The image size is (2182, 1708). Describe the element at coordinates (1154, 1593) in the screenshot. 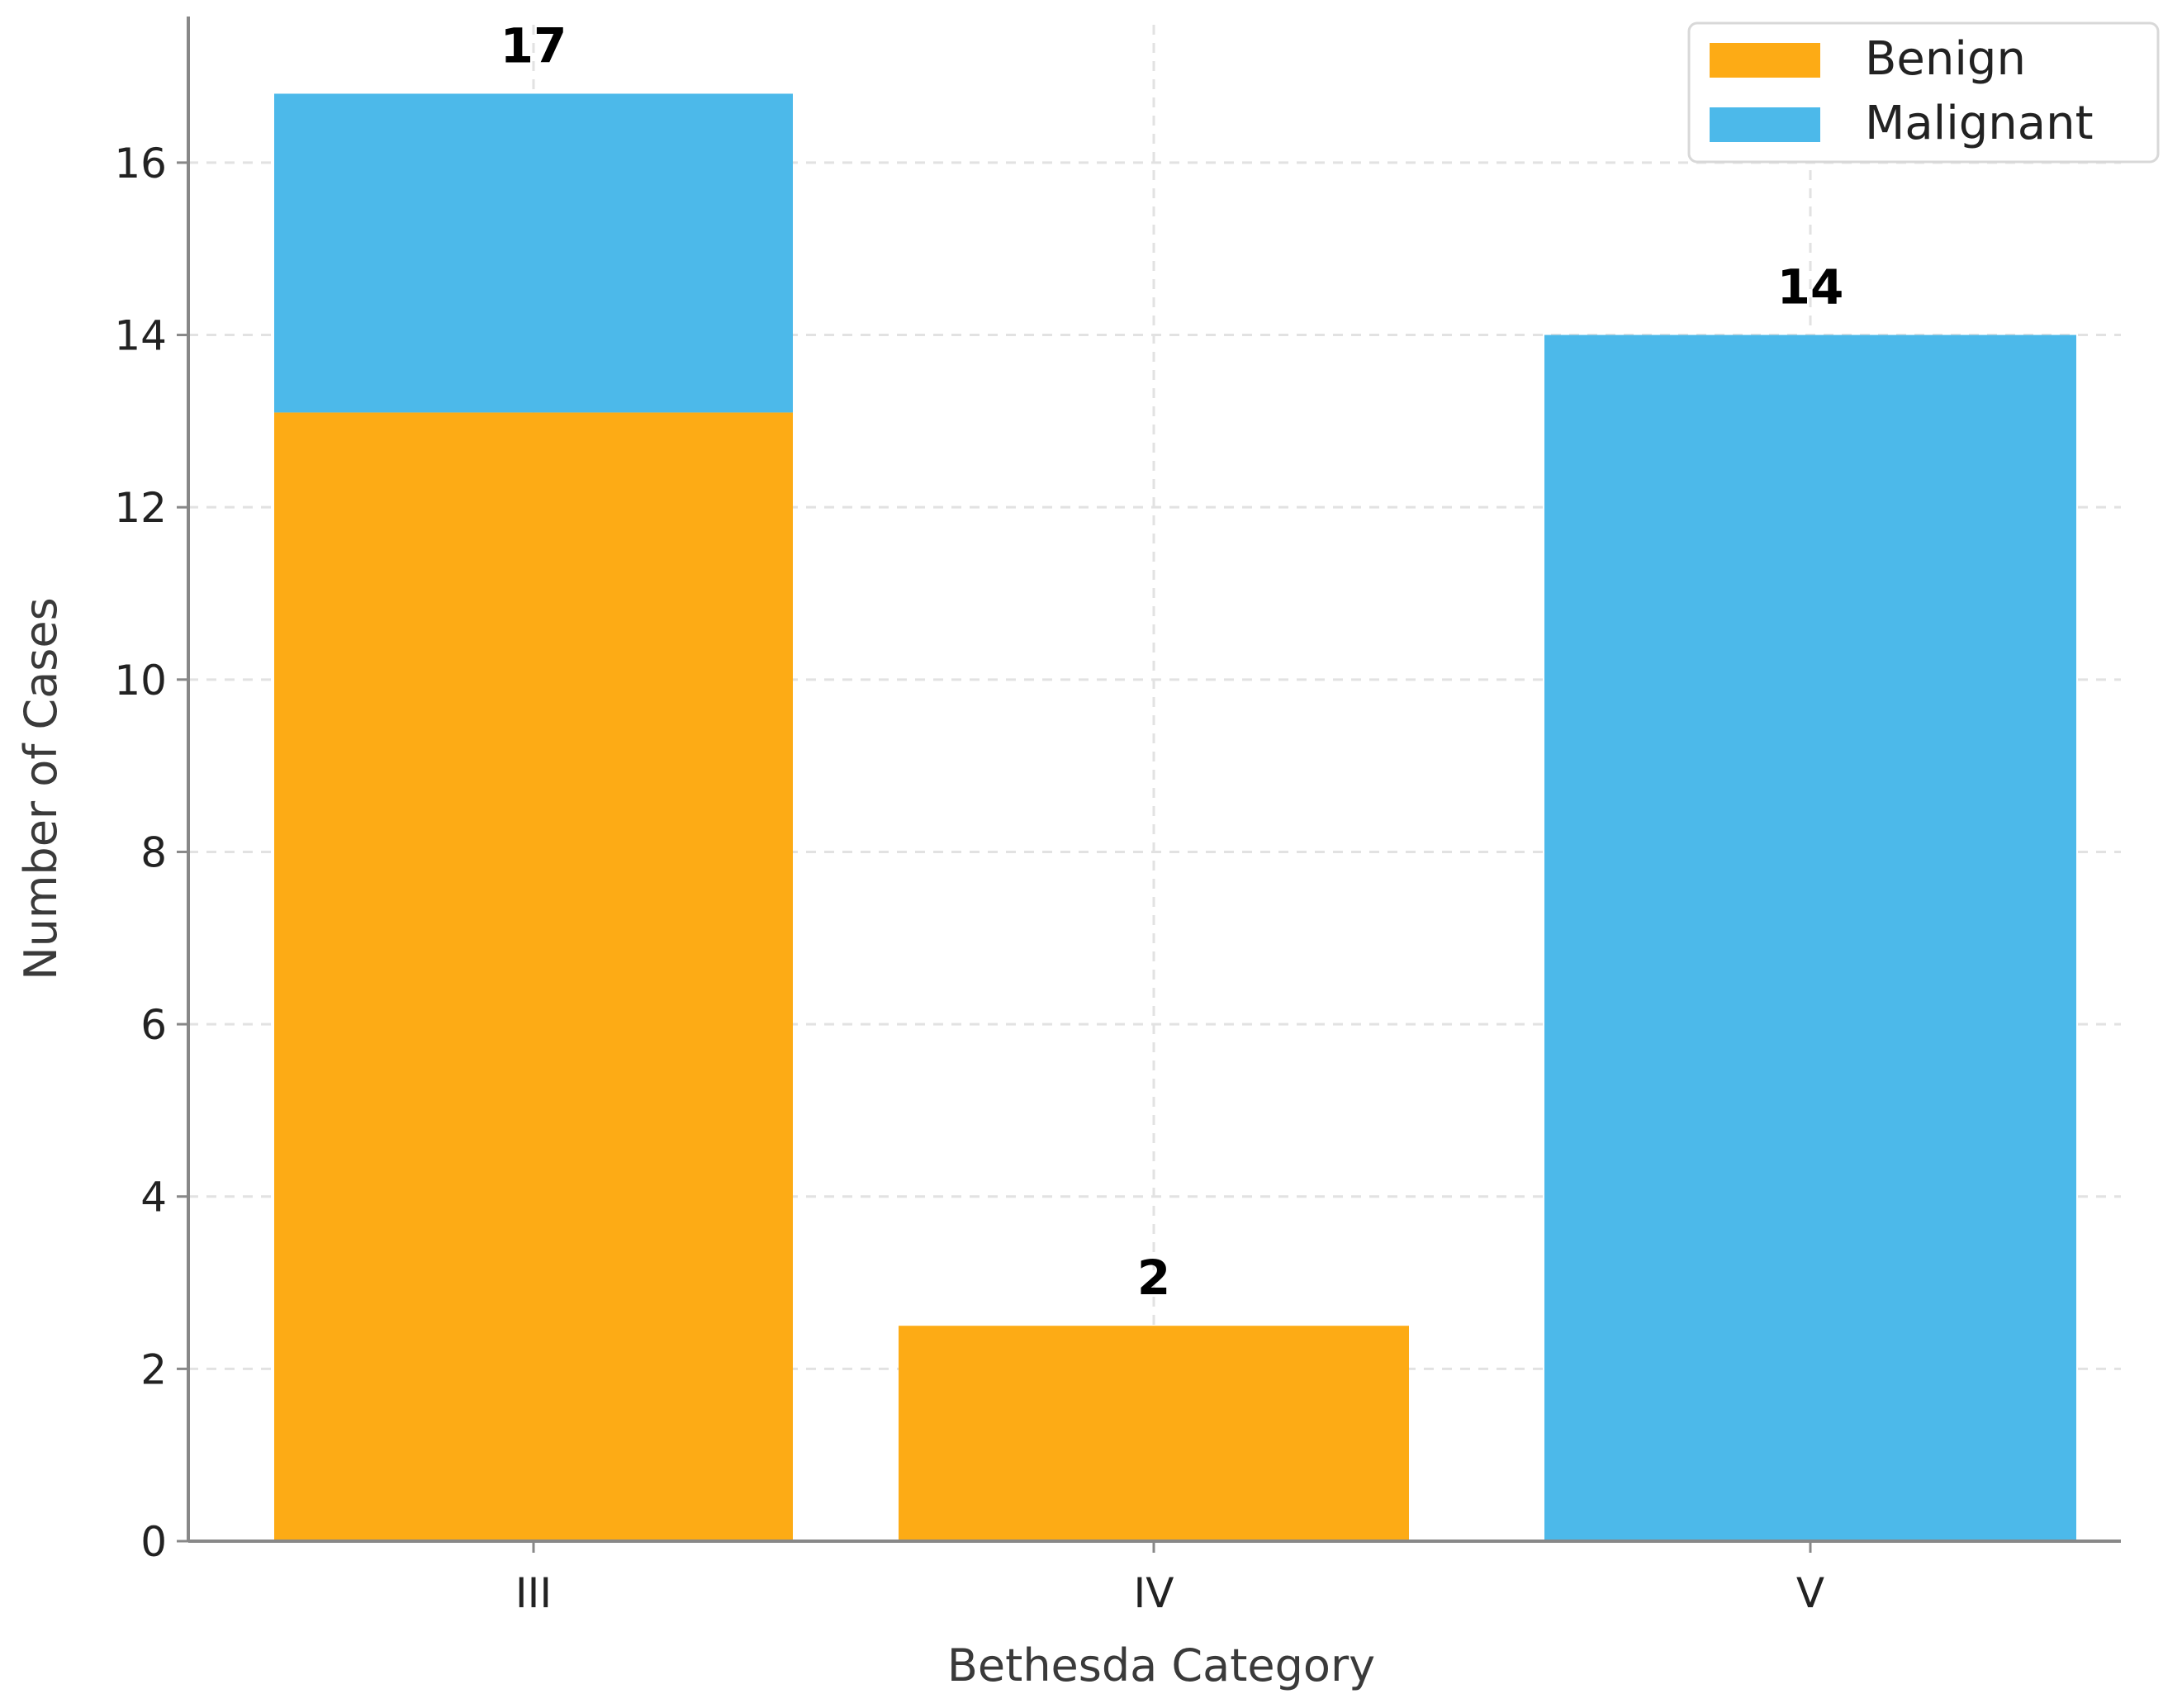

I see `x-tick-label: IV` at that location.